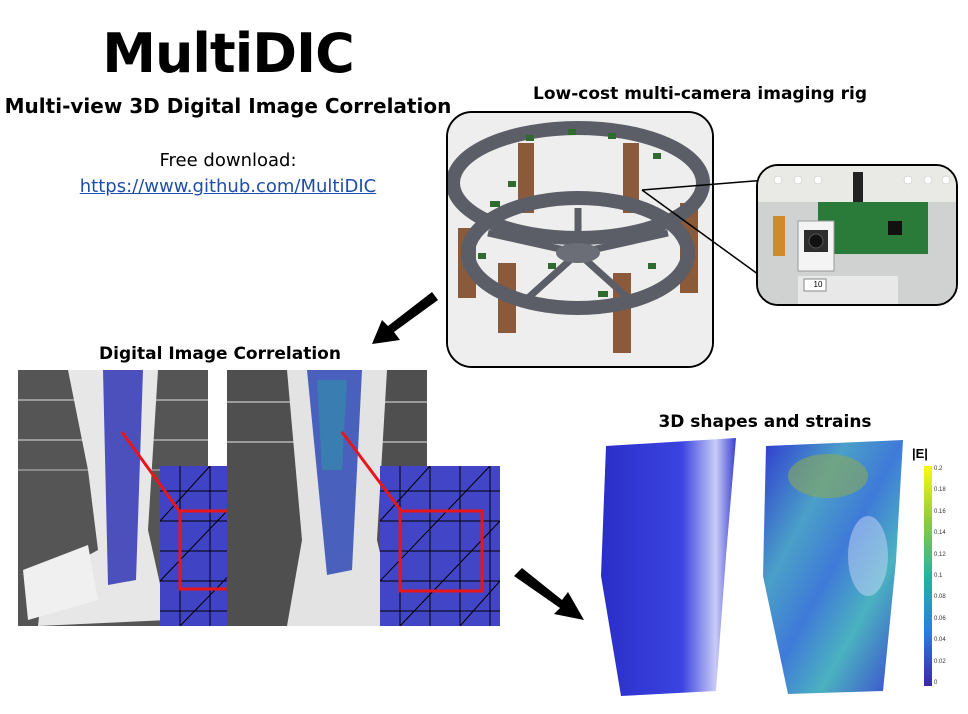  I want to click on dic-zoom-line-right, so click(372, 472).